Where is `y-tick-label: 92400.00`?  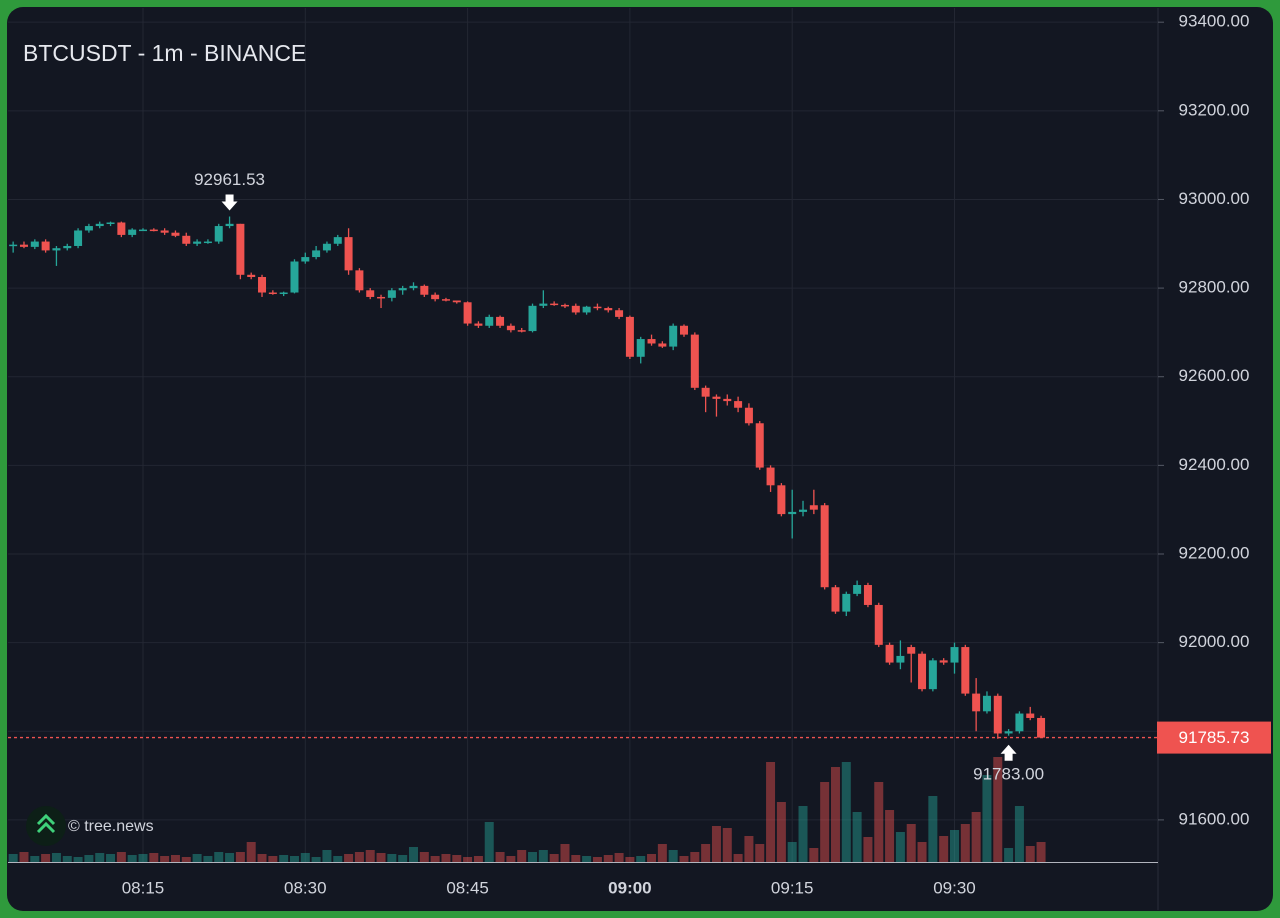 y-tick-label: 92400.00 is located at coordinates (1214, 464).